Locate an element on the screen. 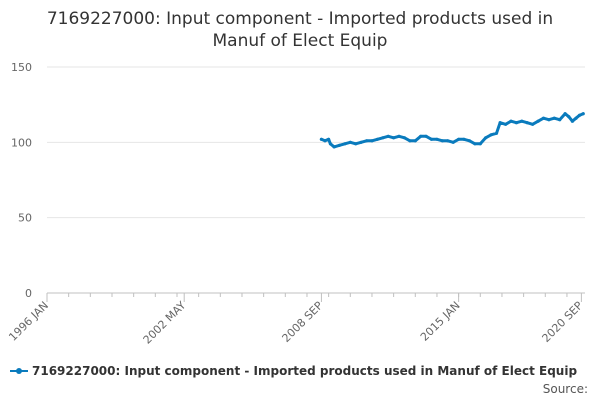  legend-series-swatch is located at coordinates (19, 371).